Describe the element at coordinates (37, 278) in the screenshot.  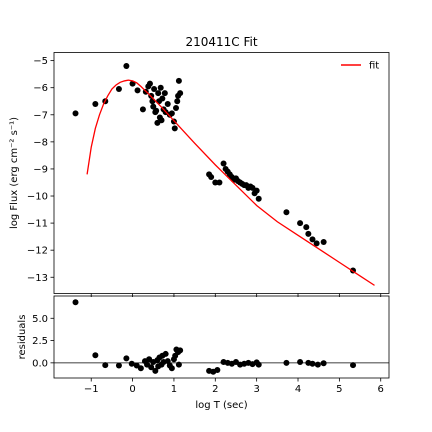
I see `main-y-tick-label: −13` at that location.